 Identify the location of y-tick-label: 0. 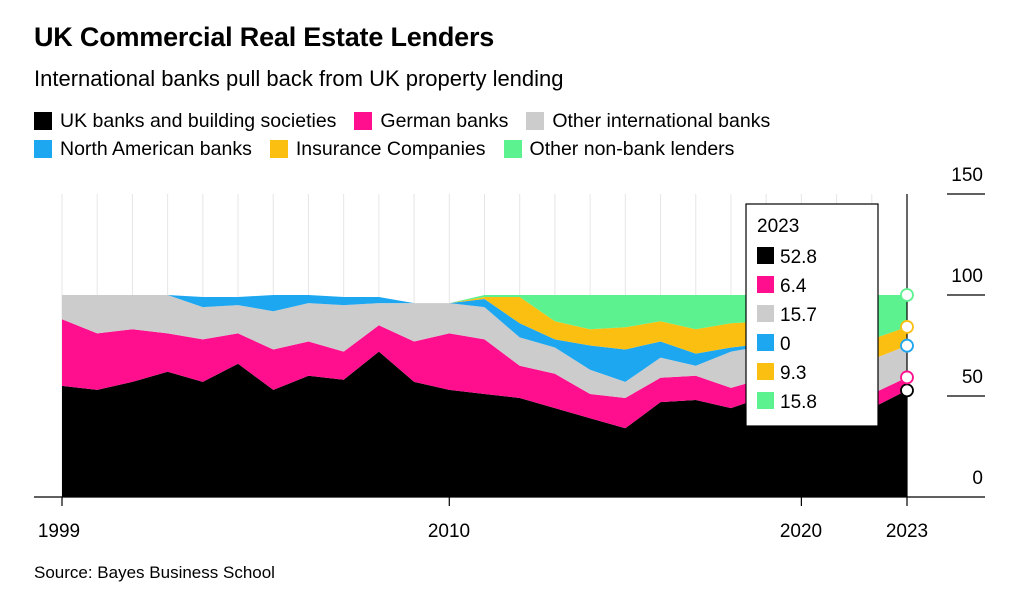
(977, 478).